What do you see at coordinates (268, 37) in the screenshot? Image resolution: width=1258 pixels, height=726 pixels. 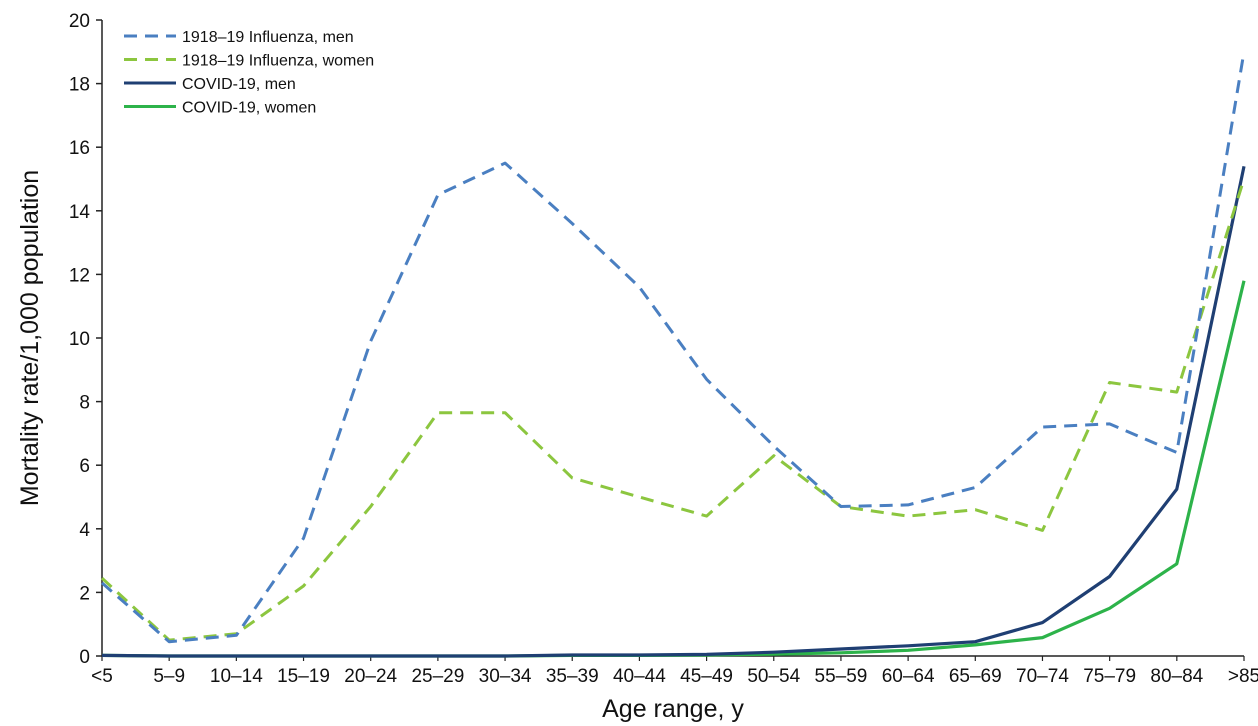 I see `legend-label: 1918–19 Influenza, men` at bounding box center [268, 37].